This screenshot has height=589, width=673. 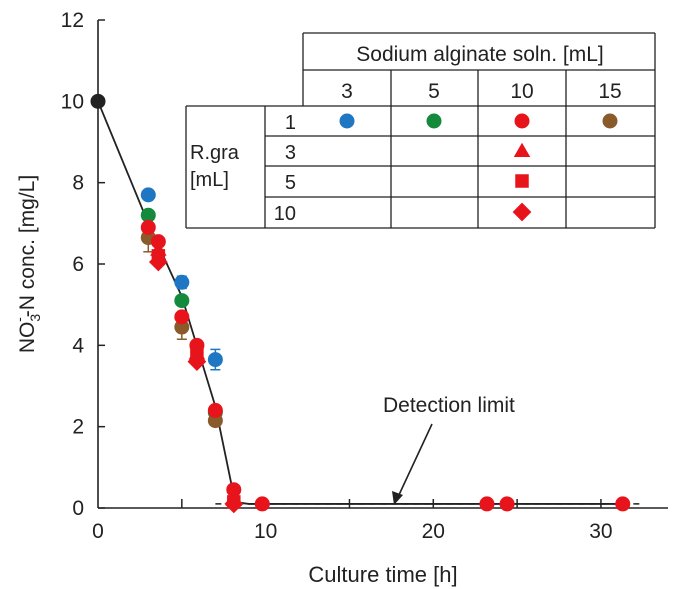 What do you see at coordinates (522, 149) in the screenshot?
I see `triangle-marker` at bounding box center [522, 149].